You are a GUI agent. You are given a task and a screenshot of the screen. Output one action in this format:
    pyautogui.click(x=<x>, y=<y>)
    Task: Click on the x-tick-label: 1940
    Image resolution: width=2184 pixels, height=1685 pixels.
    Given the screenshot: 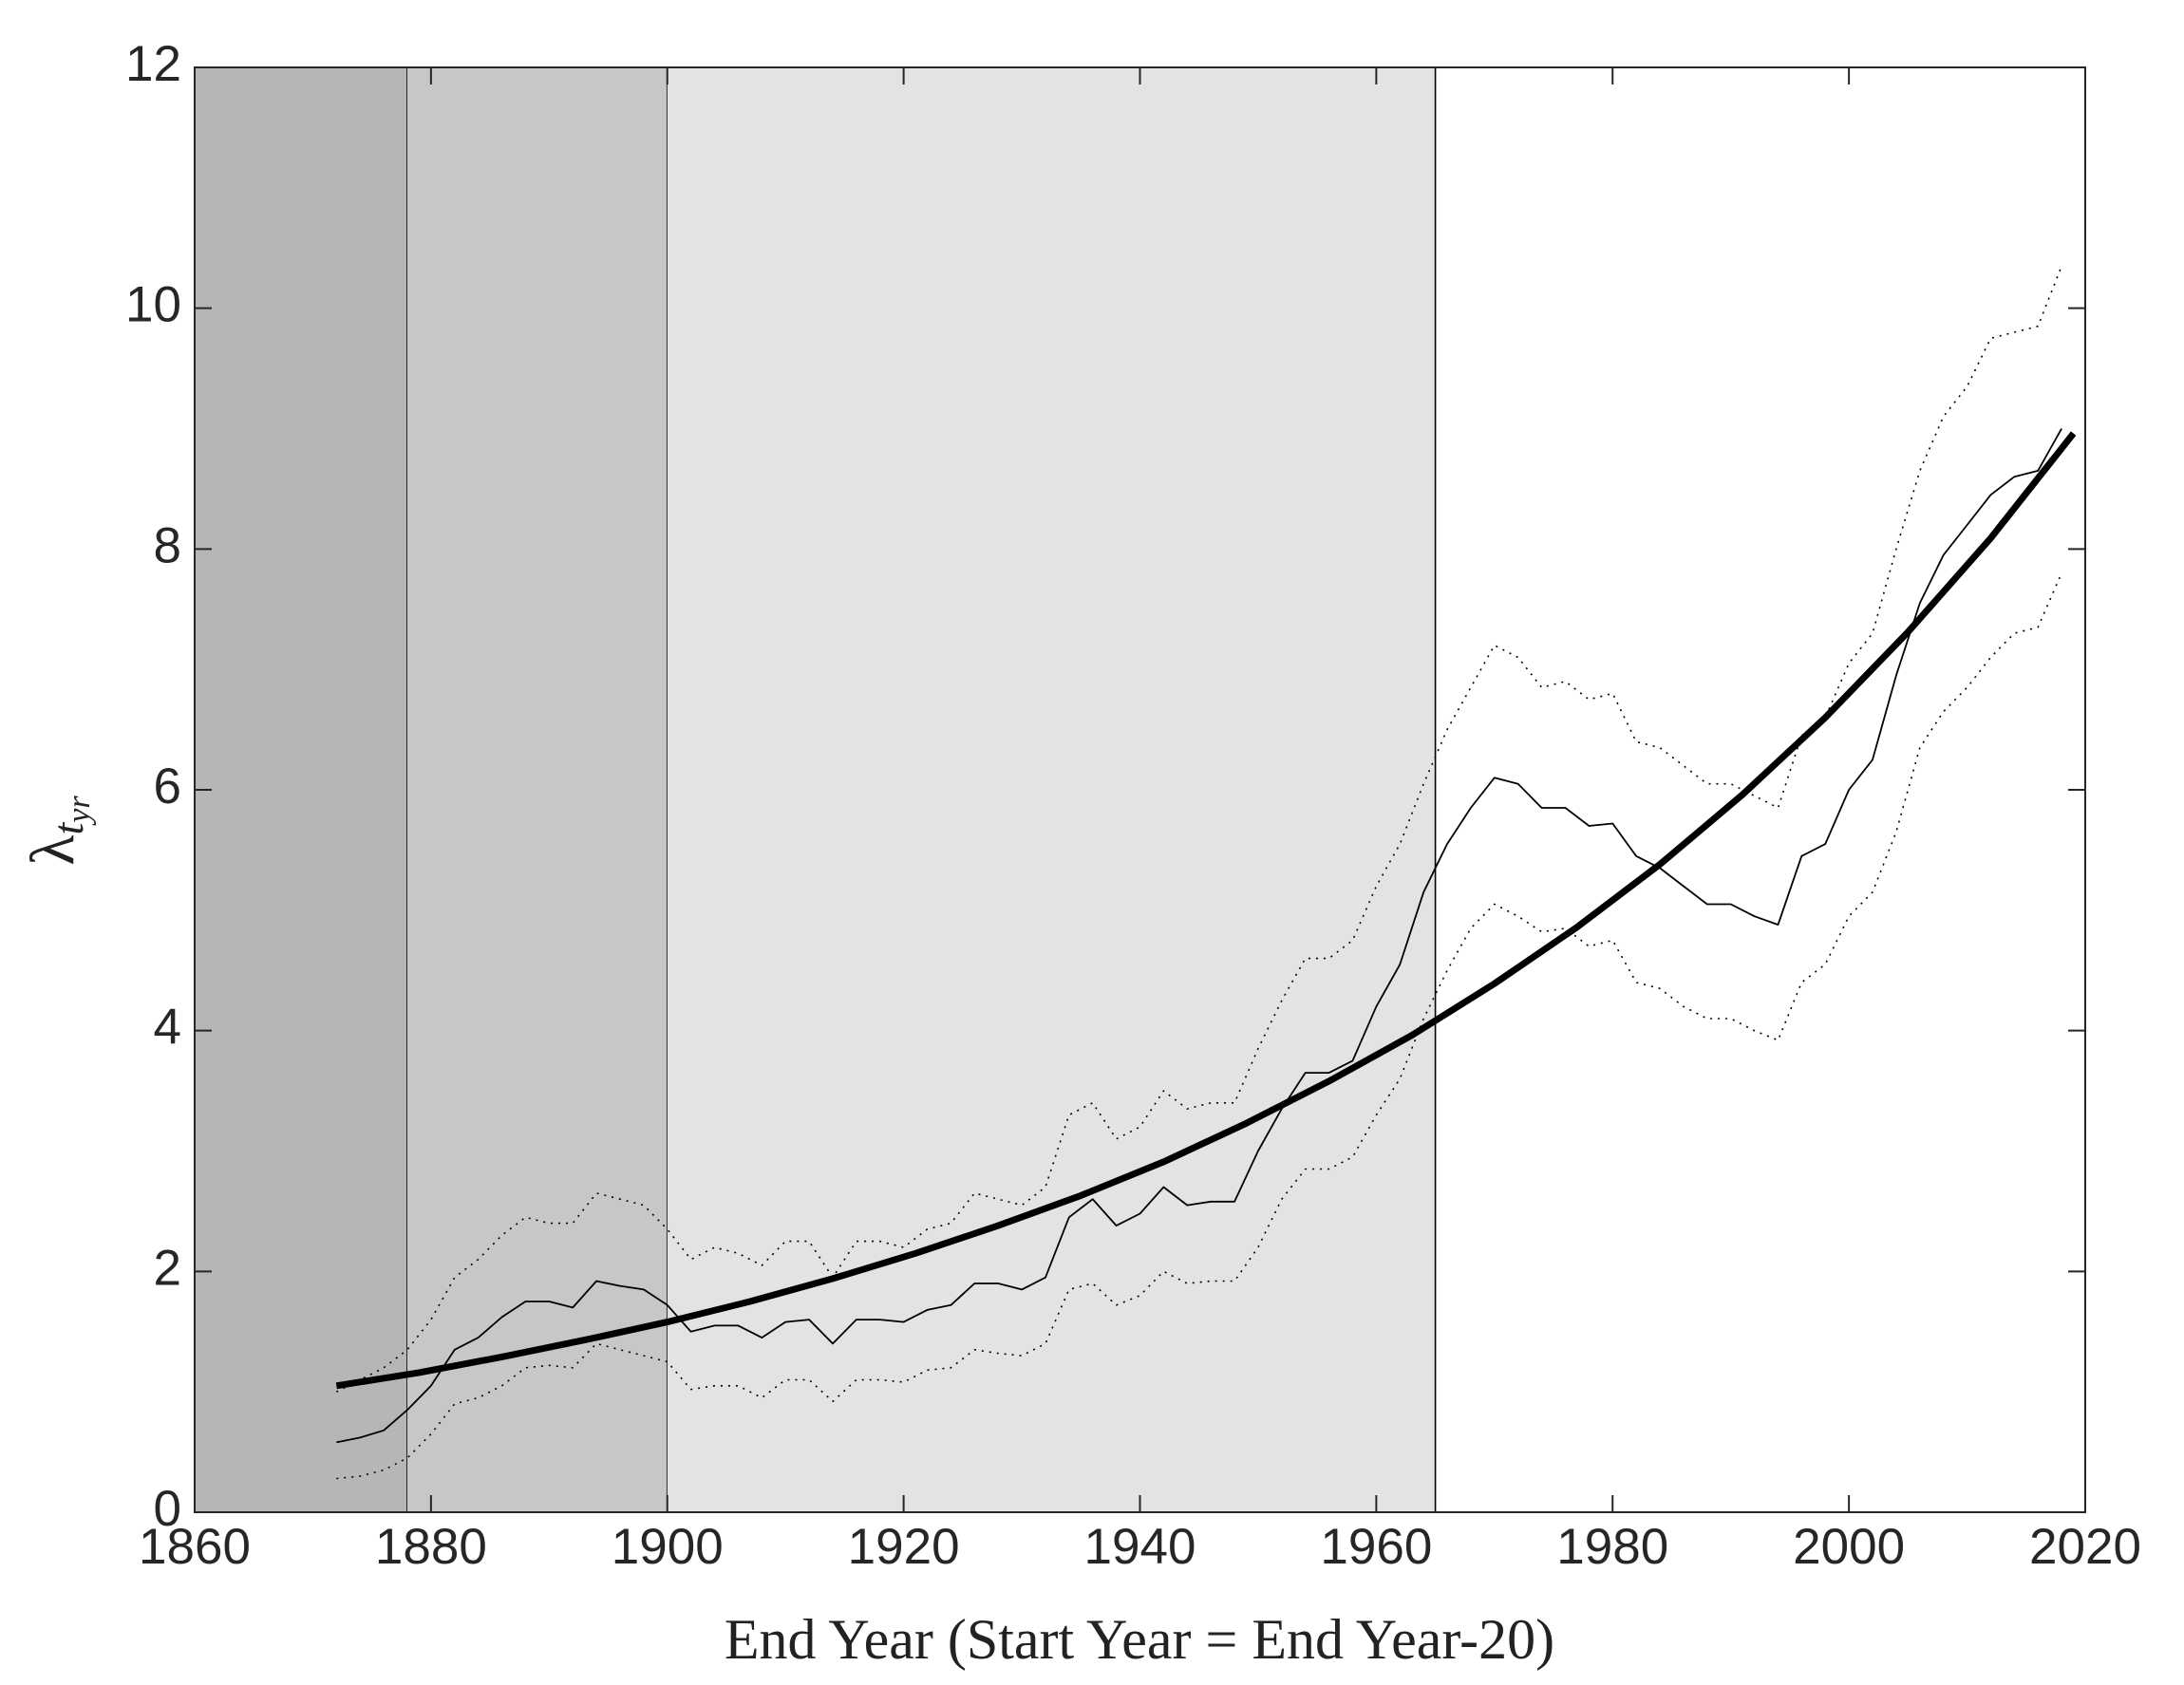 What is the action you would take?
    pyautogui.click(x=1140, y=1547)
    